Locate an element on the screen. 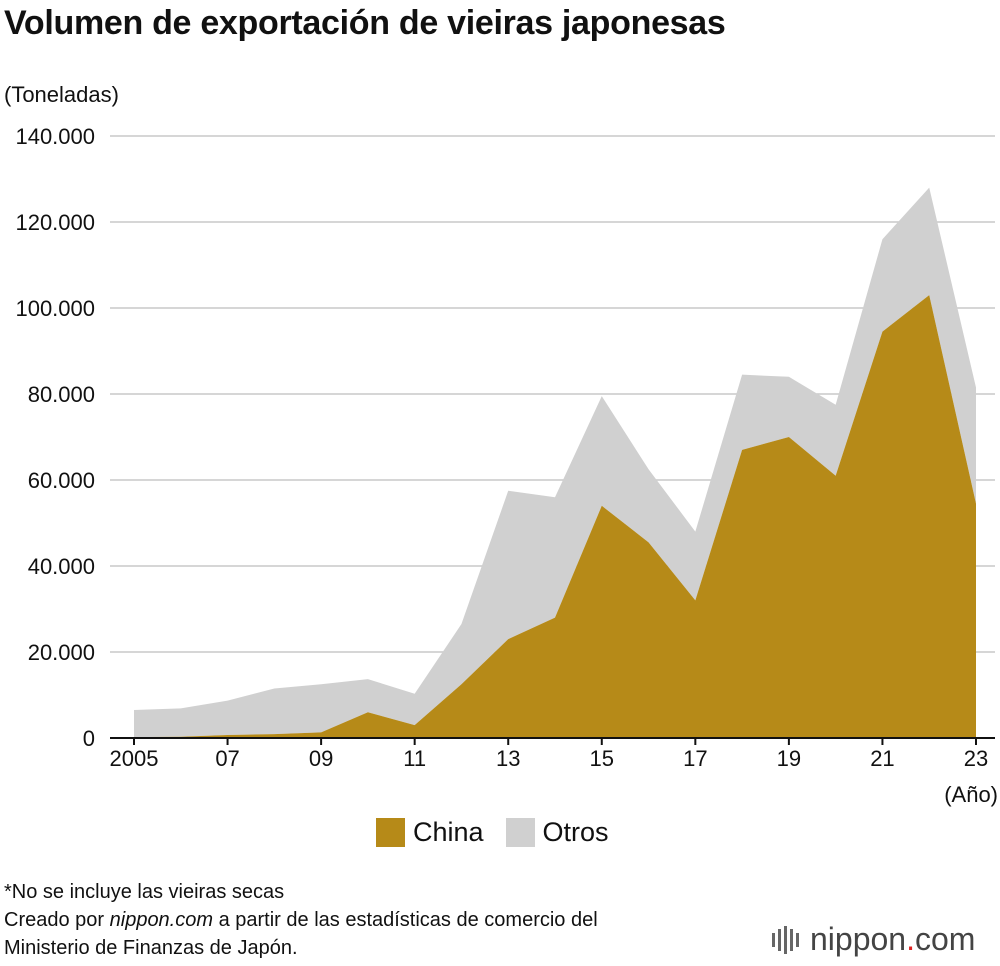 The image size is (1000, 966). legend-item-otros: Otros is located at coordinates (557, 832).